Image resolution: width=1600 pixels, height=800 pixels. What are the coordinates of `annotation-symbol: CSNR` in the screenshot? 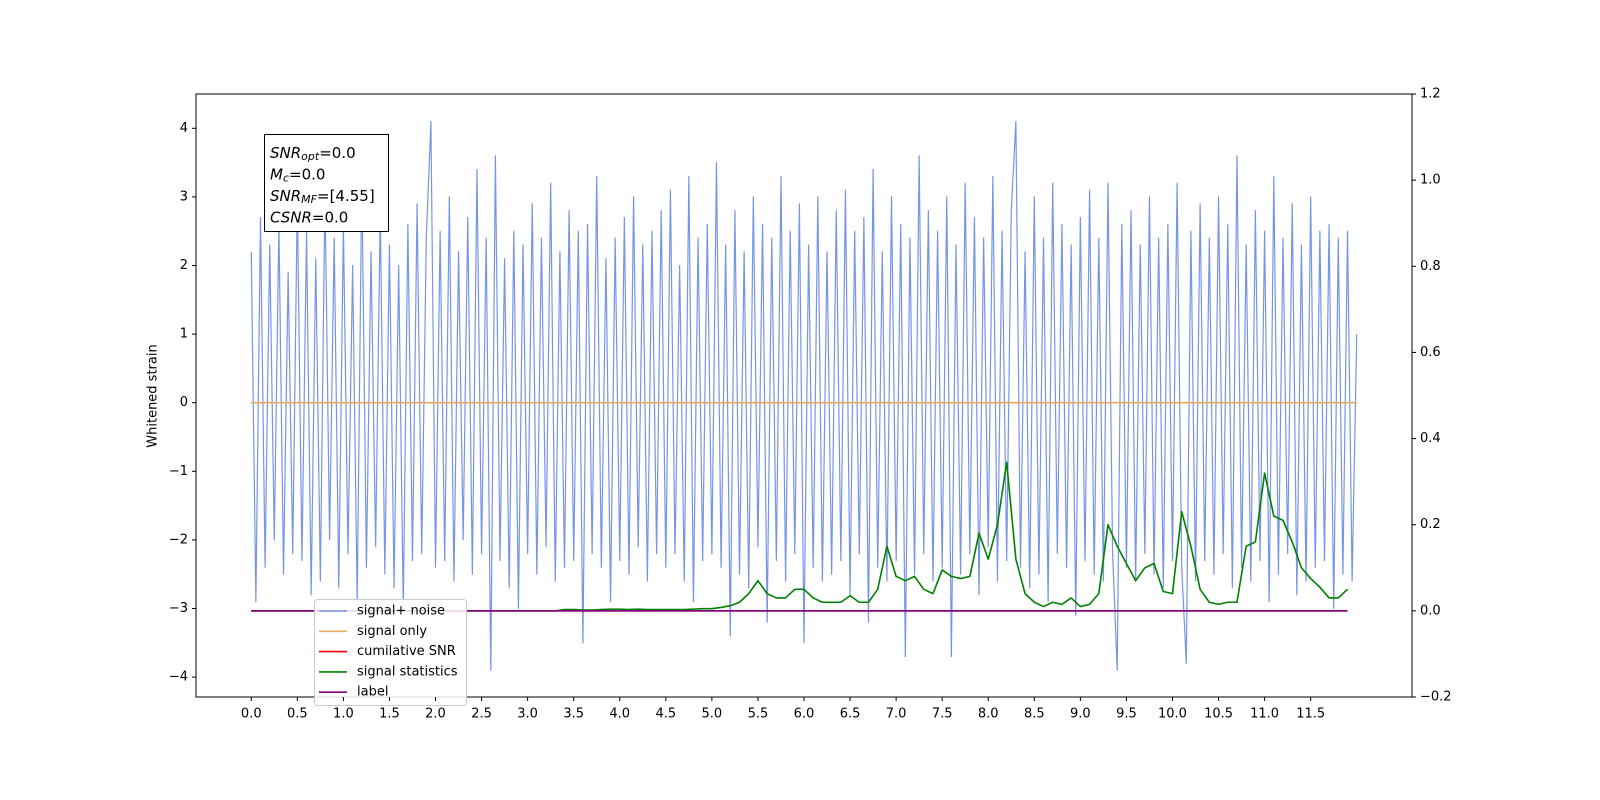 It's located at (291, 217).